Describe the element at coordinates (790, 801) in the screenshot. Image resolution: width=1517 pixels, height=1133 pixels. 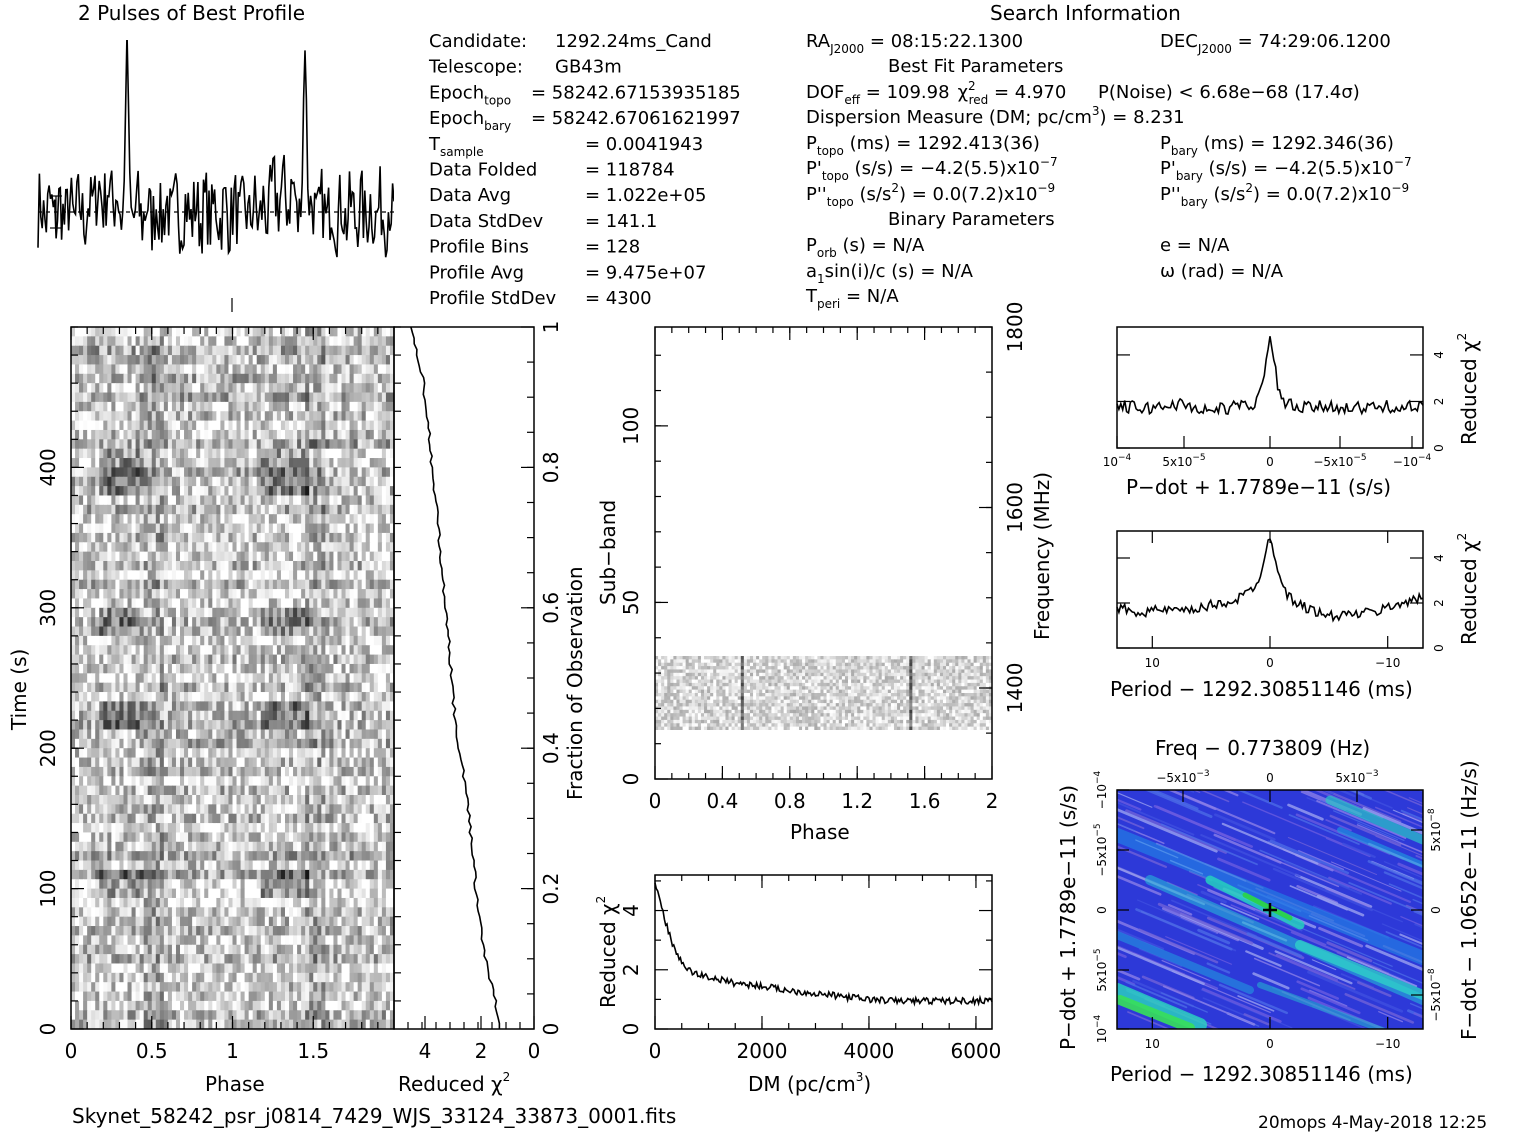
I see `subphase-tick-label: 0.8` at that location.